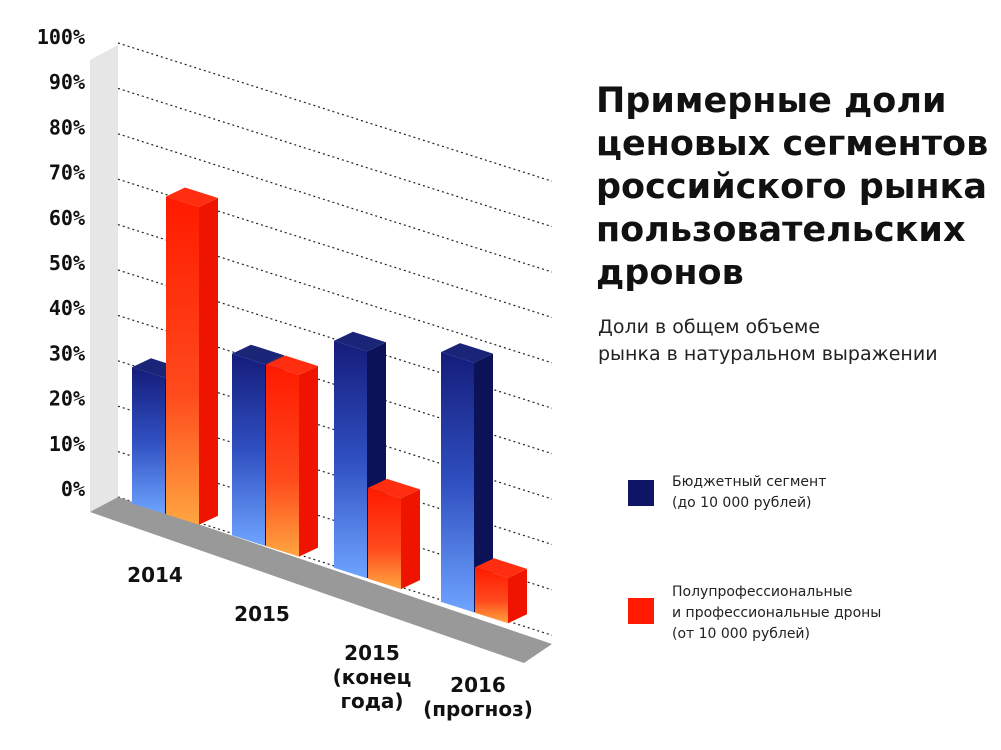 The width and height of the screenshot is (1001, 750). I want to click on legend-line: Бюджетный сегмент, so click(749, 482).